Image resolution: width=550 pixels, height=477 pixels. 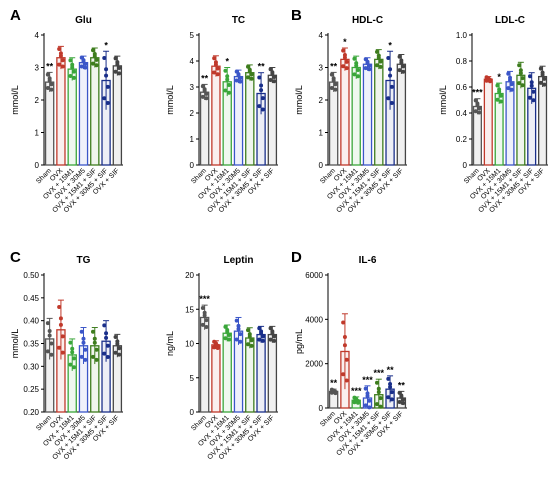 I want to click on chart-title: IL-6, so click(x=368, y=260).